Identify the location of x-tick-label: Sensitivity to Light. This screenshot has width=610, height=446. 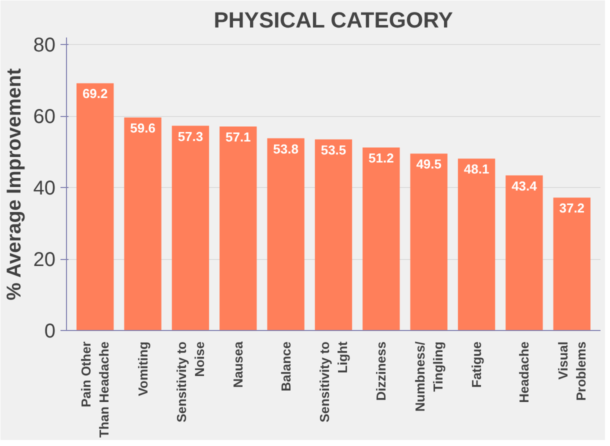
(333, 381).